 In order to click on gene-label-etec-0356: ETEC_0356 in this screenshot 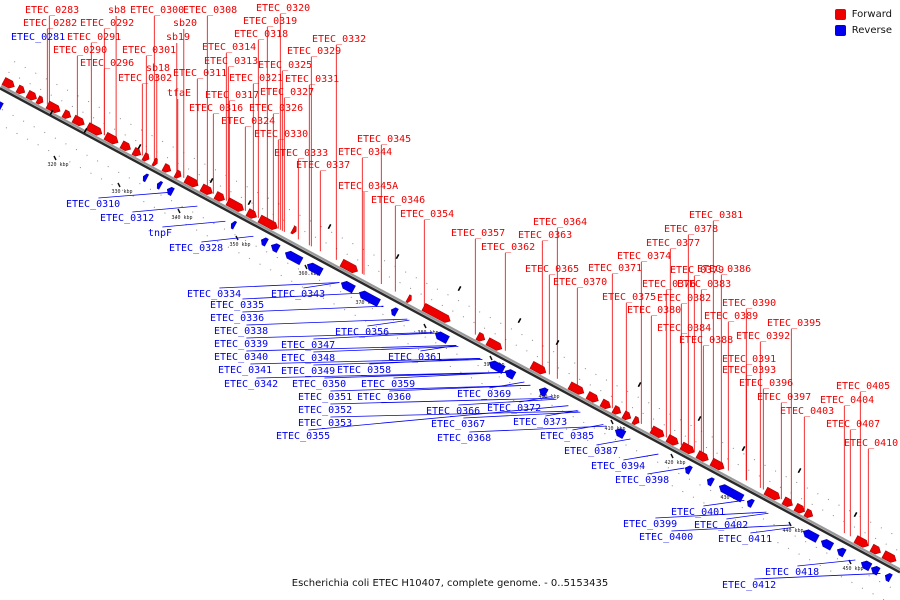, I will do `click(362, 332)`.